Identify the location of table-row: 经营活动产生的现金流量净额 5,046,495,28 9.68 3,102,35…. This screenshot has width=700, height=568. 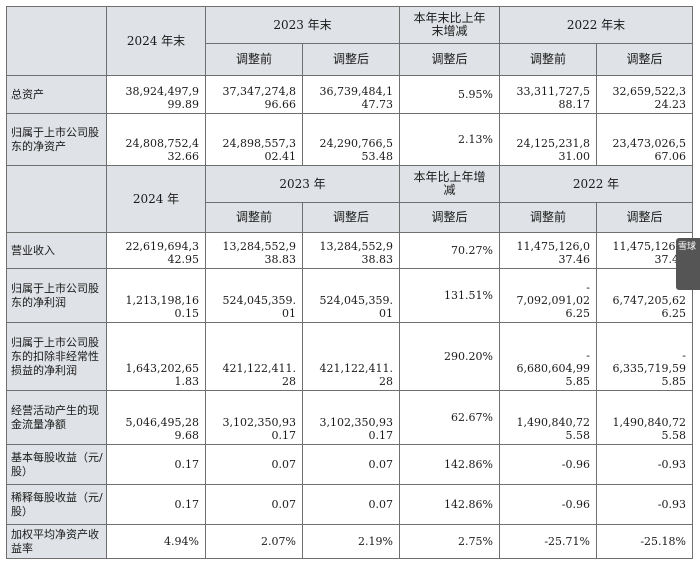
(349, 417).